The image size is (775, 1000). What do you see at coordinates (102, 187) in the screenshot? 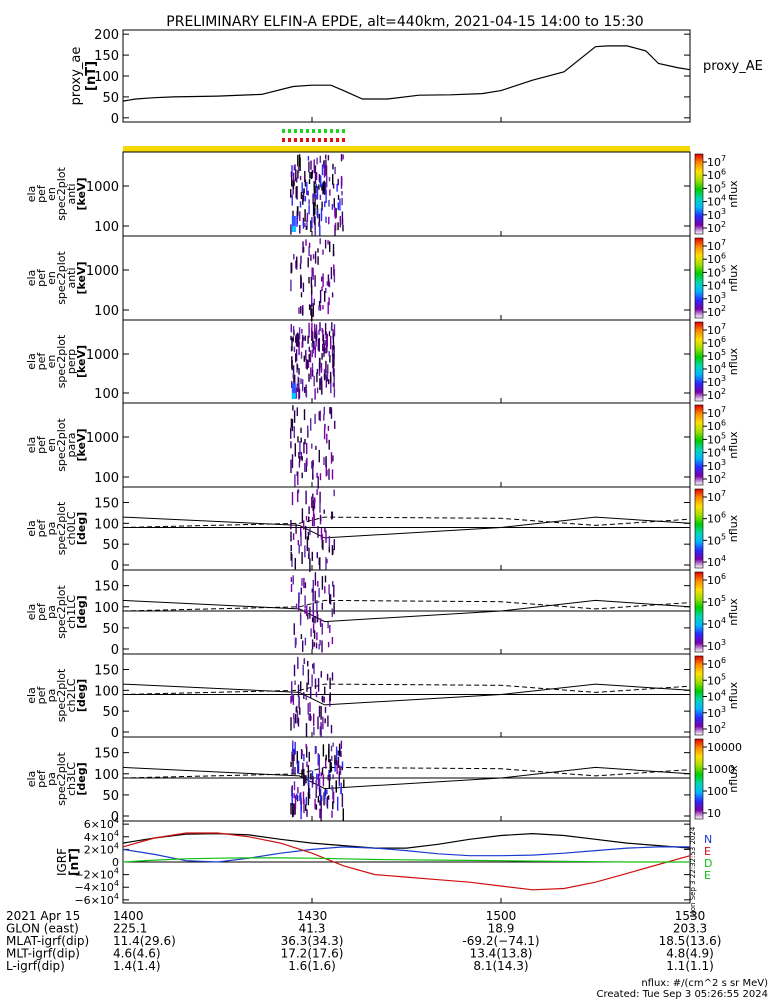
I see `y-tick-label: 1000` at bounding box center [102, 187].